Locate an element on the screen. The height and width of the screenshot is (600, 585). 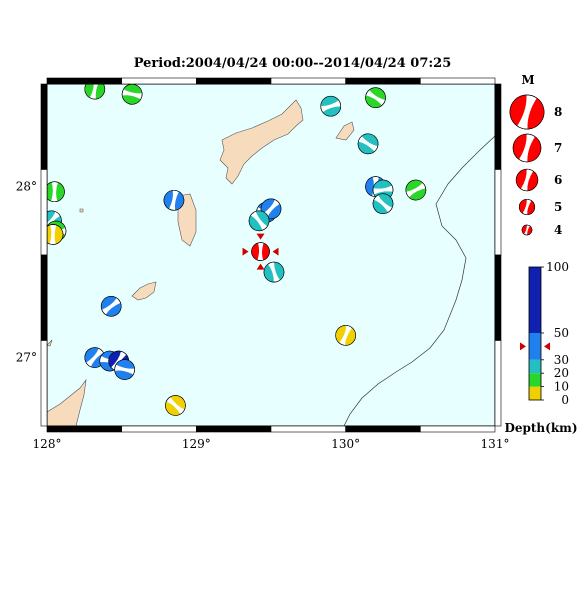
depth-tick-label: 100 is located at coordinates (557, 267).